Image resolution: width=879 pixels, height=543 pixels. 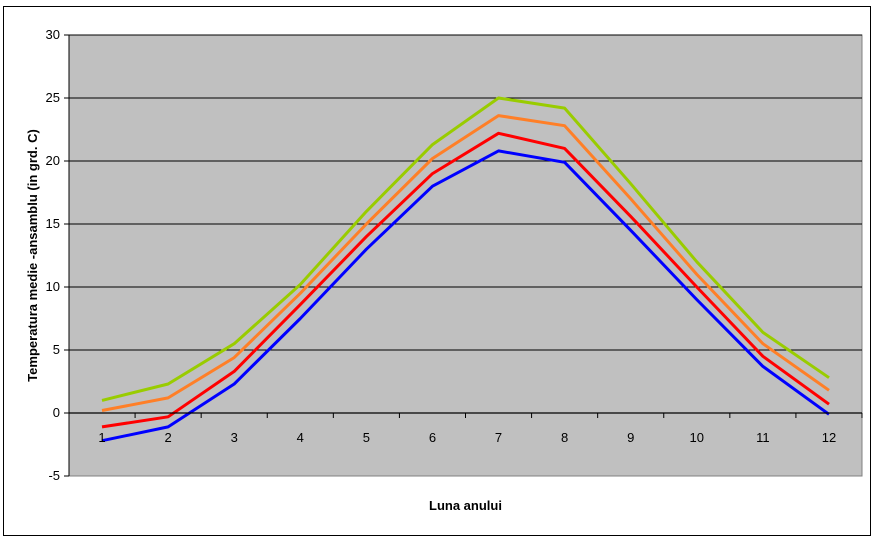 What do you see at coordinates (56, 349) in the screenshot?
I see `y-tick-label: 5` at bounding box center [56, 349].